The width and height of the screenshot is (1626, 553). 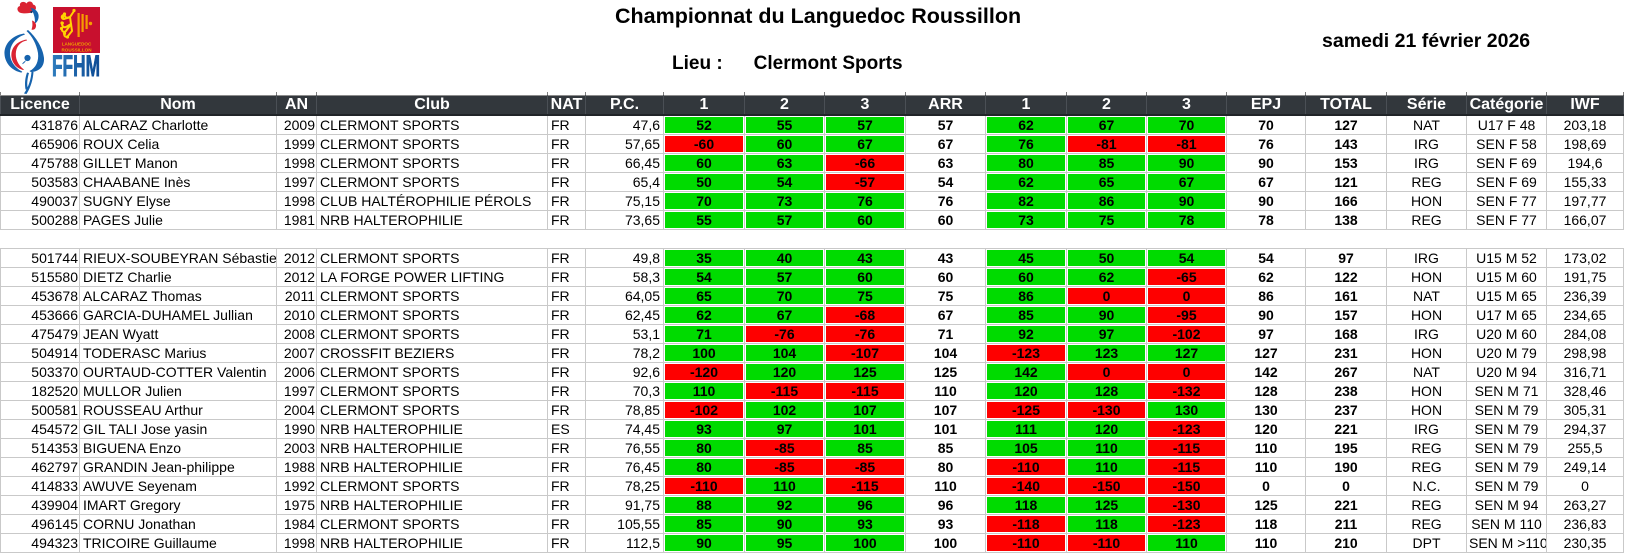 I want to click on svg-text: FFHM, so click(x=76, y=66).